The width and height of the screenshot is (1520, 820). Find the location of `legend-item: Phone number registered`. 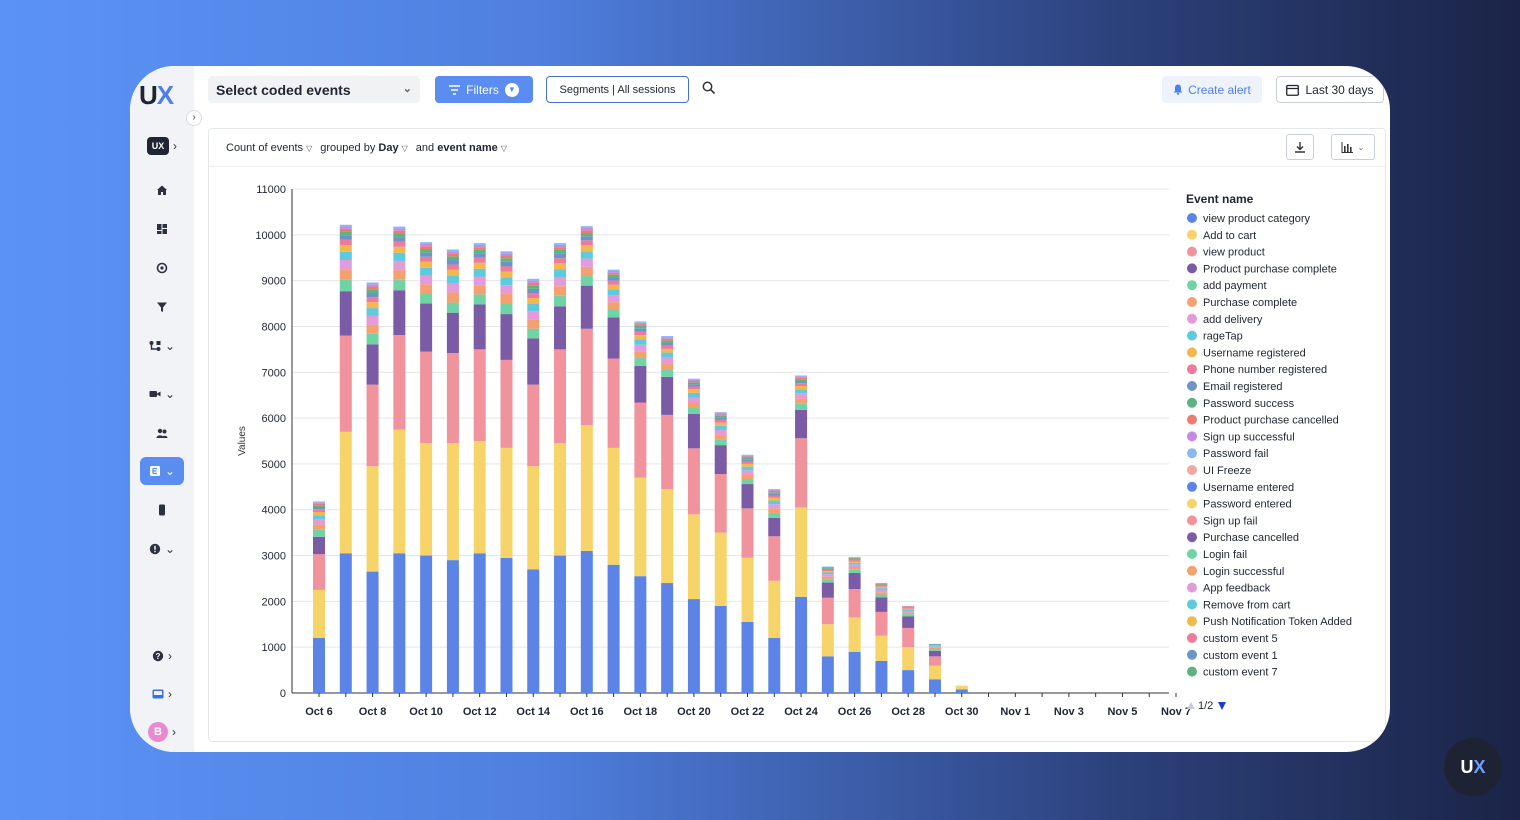

legend-item: Phone number registered is located at coordinates (1265, 370).